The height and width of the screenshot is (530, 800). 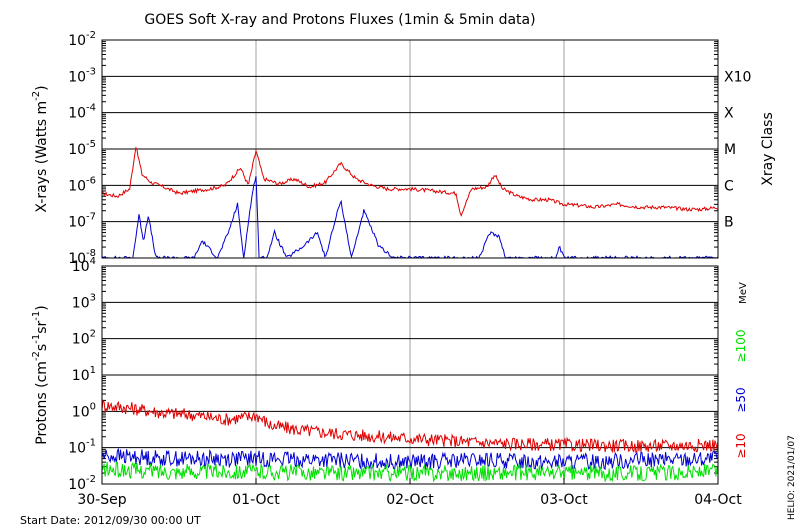 What do you see at coordinates (40, 374) in the screenshot?
I see `y-axis-label: Protons (cm-2s-1sr-1)` at bounding box center [40, 374].